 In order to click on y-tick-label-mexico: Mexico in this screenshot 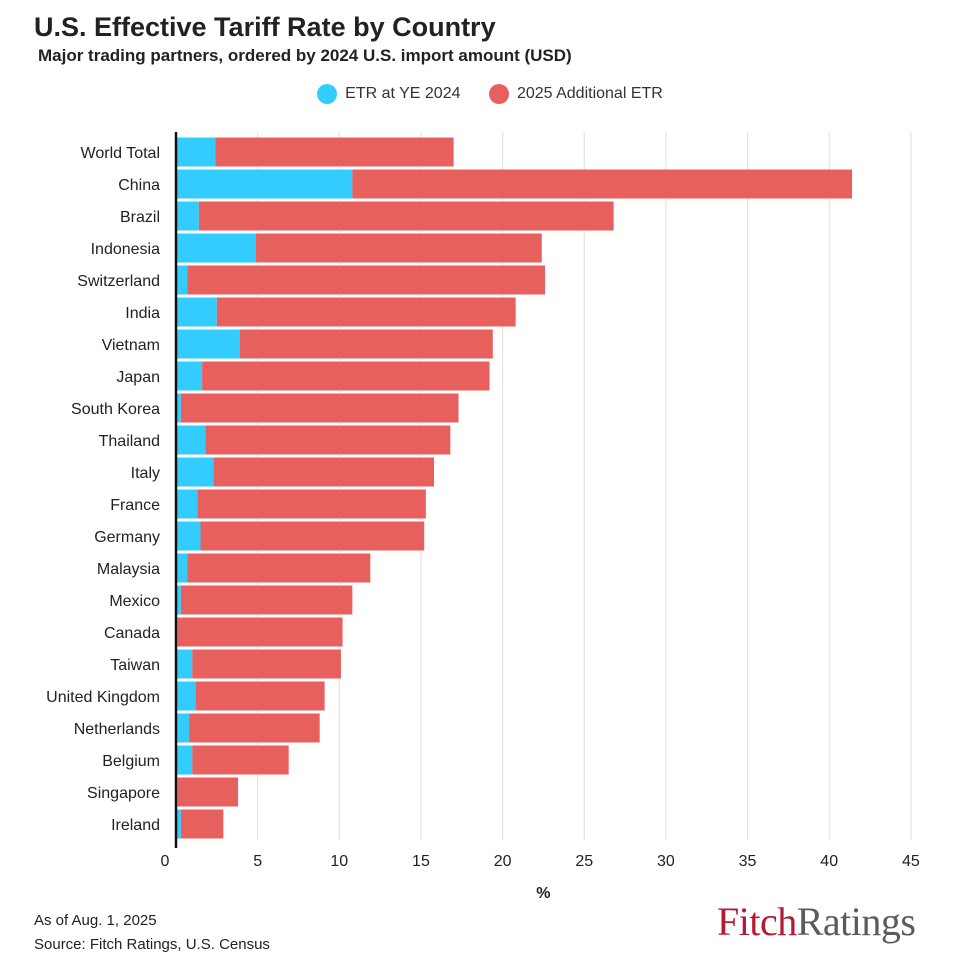, I will do `click(134, 601)`.